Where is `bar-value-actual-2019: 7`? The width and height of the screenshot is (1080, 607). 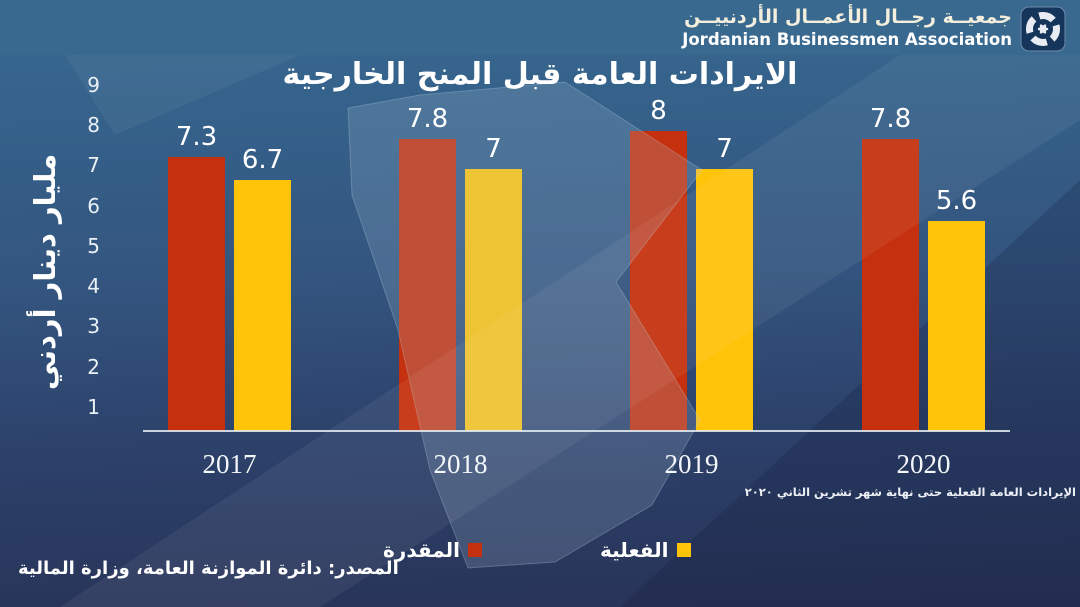 bar-value-actual-2019: 7 is located at coordinates (724, 148).